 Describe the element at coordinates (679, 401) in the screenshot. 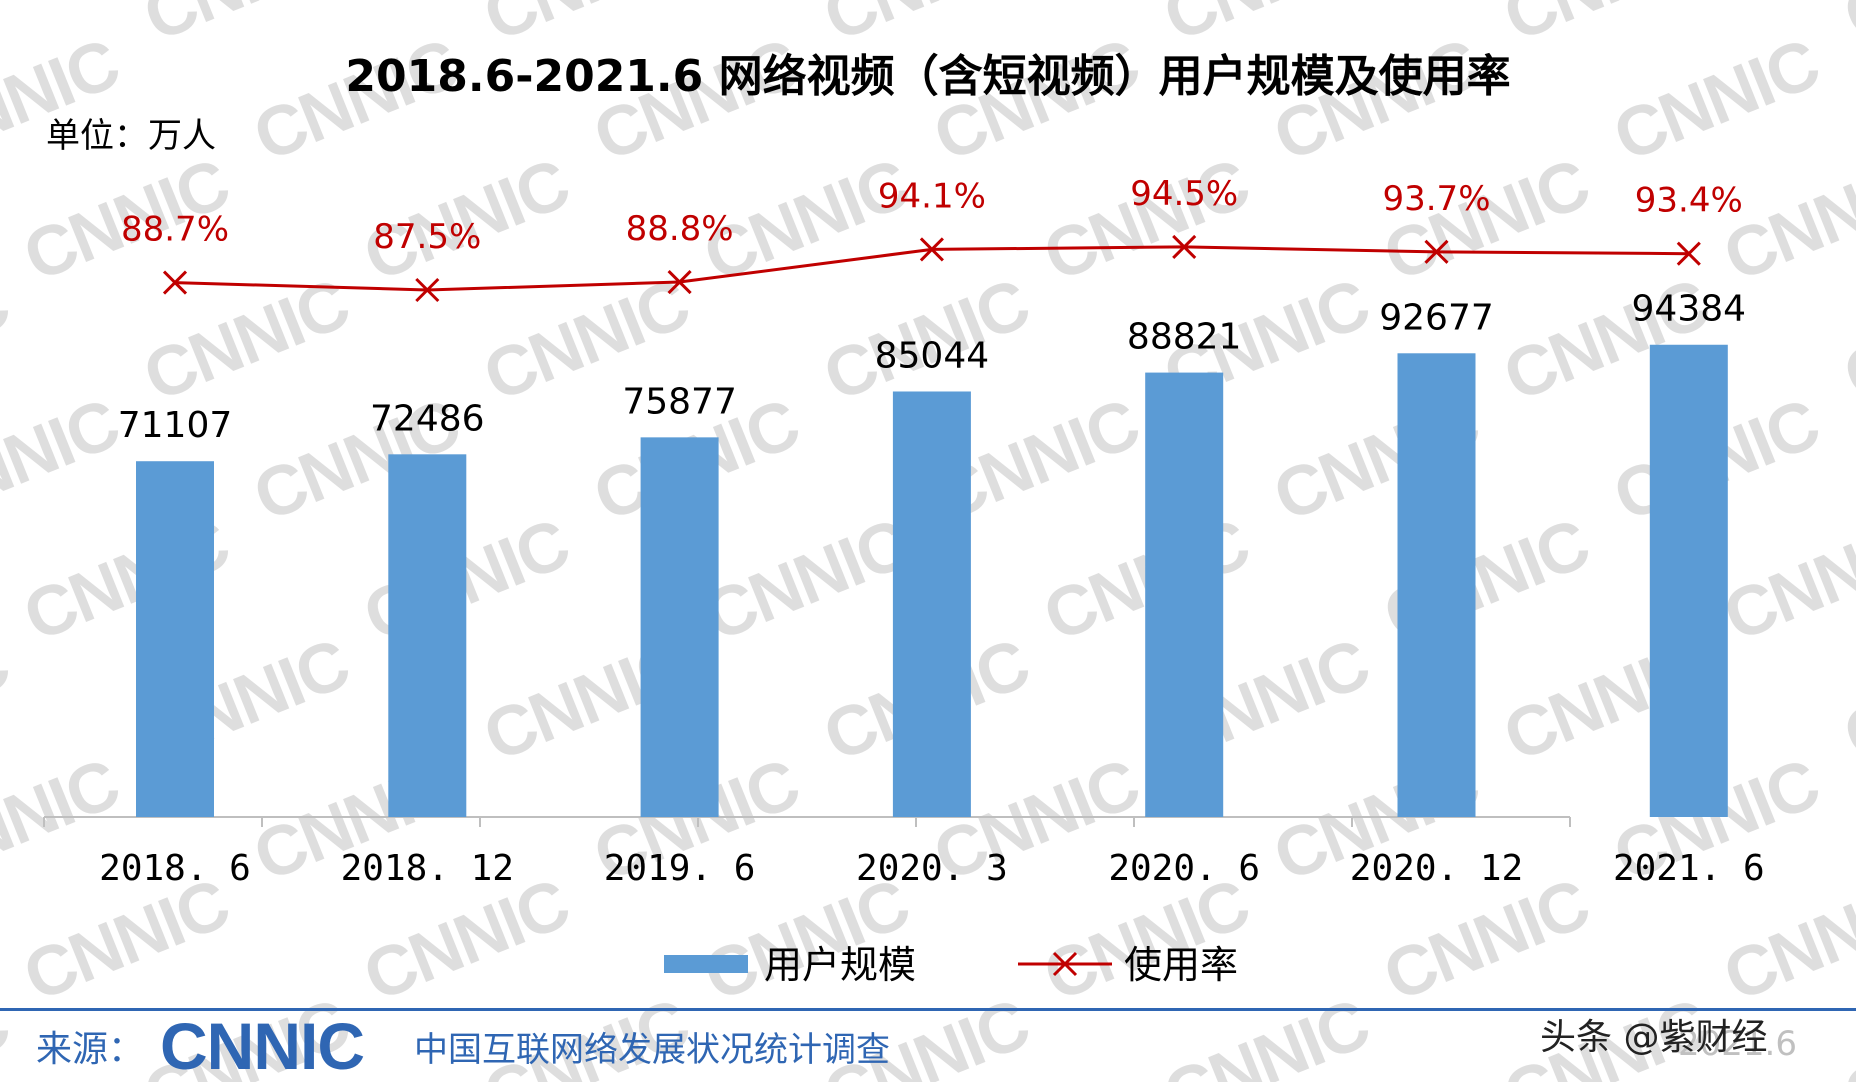

I see `bar-value-label: 75877` at that location.